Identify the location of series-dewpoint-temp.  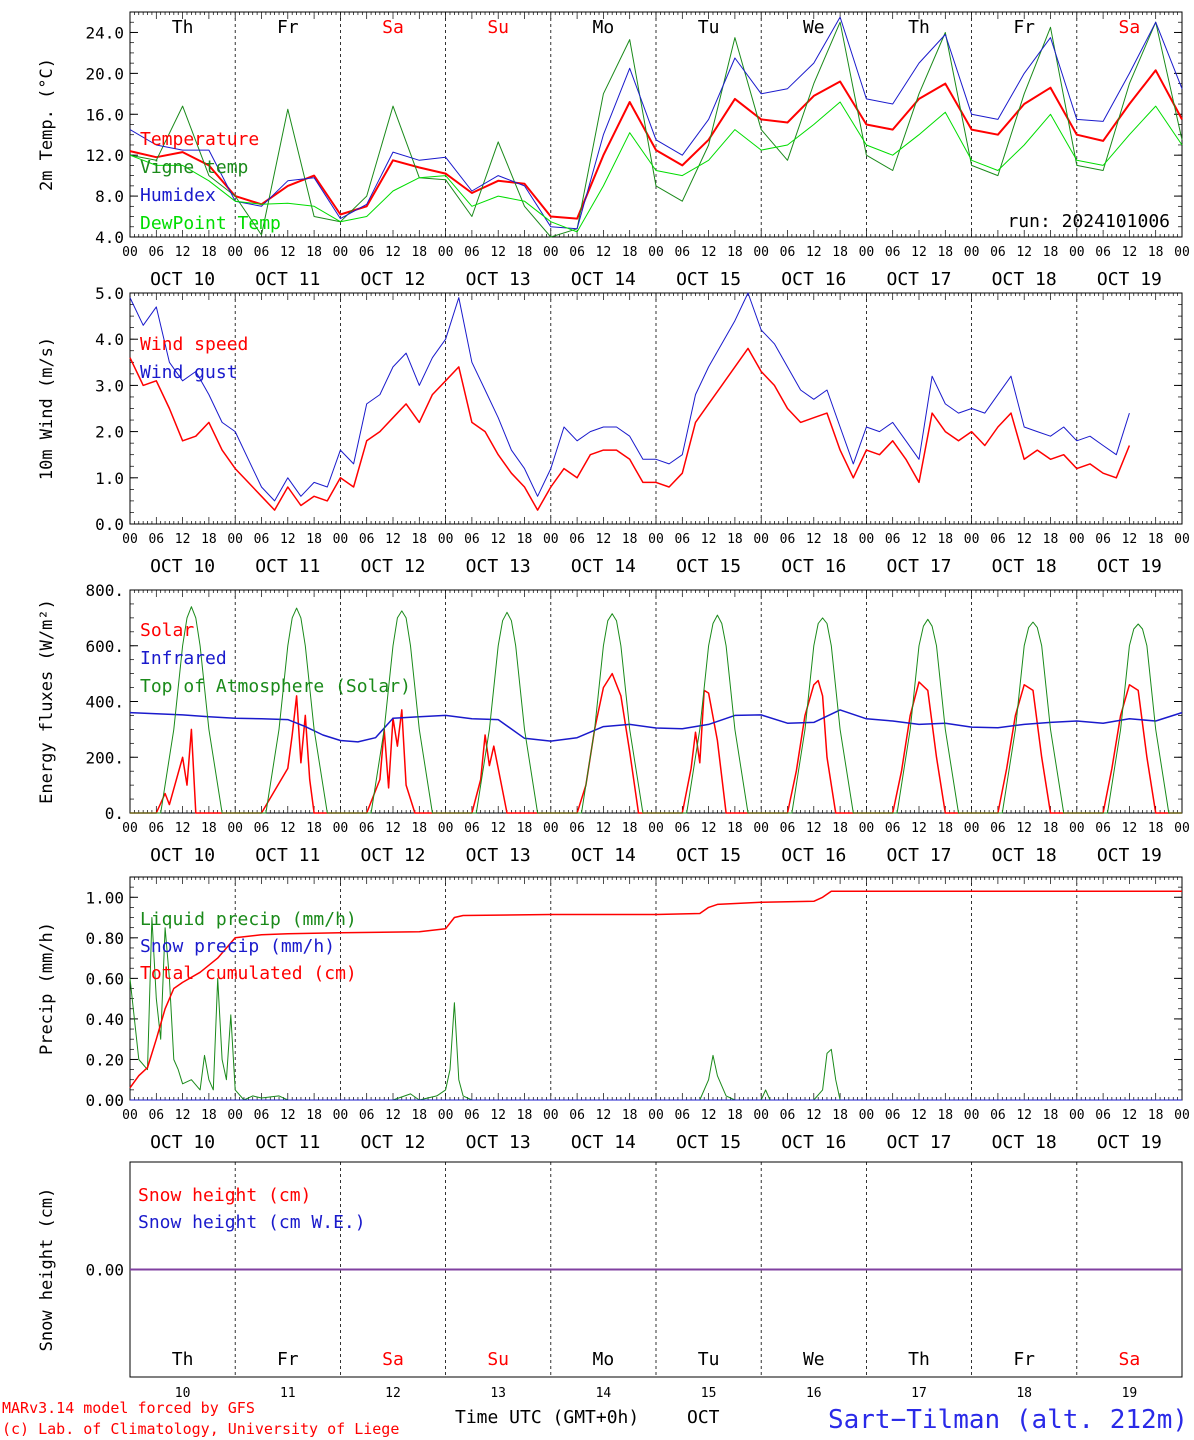
(656, 167).